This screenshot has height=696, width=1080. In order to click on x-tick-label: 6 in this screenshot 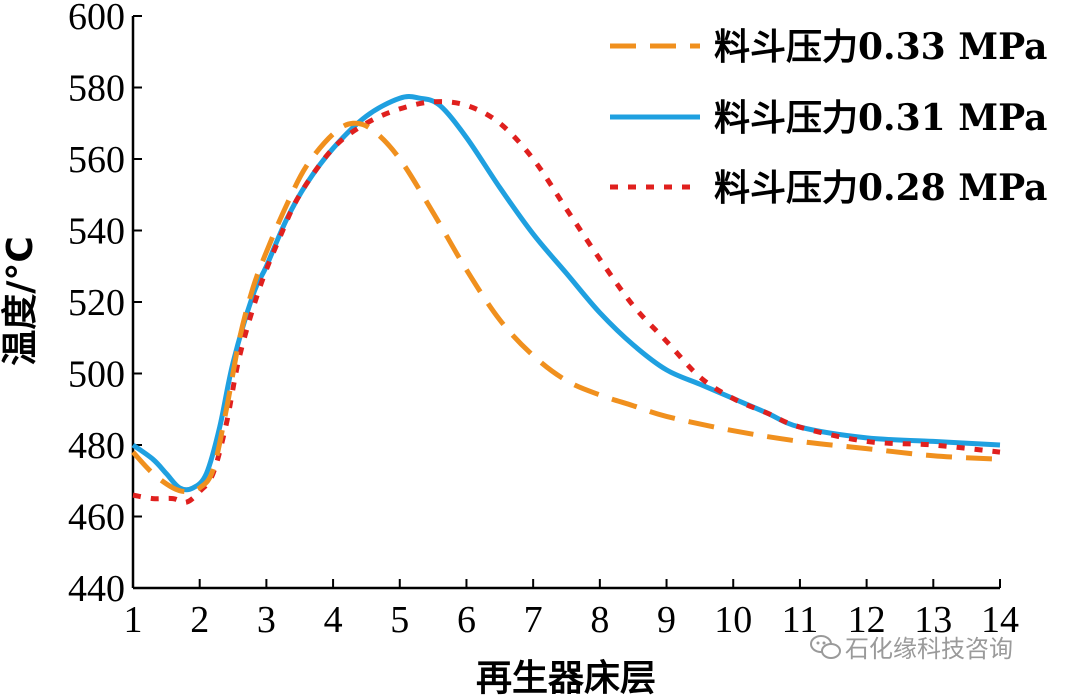, I will do `click(466, 620)`.